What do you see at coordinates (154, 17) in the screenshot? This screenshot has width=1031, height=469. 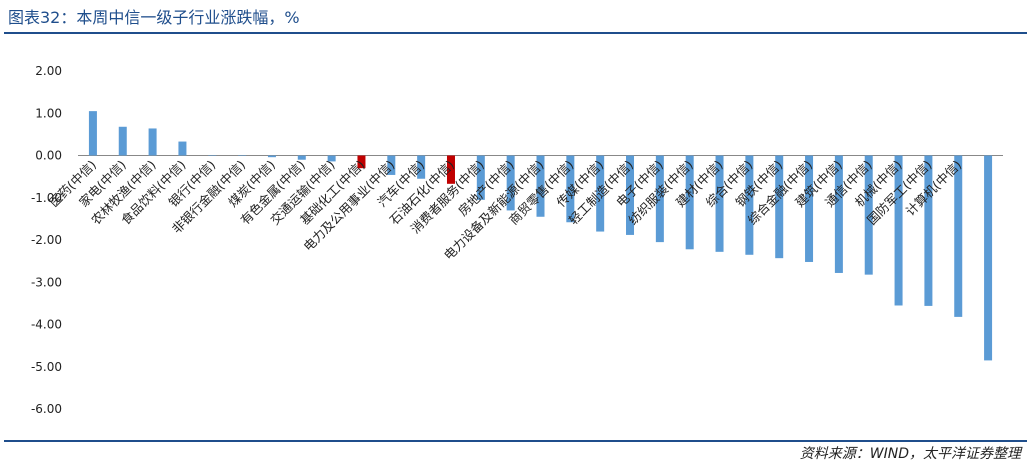 I see `chart-title: 图表32：本周中信一级子行业涨跌幅，%` at bounding box center [154, 17].